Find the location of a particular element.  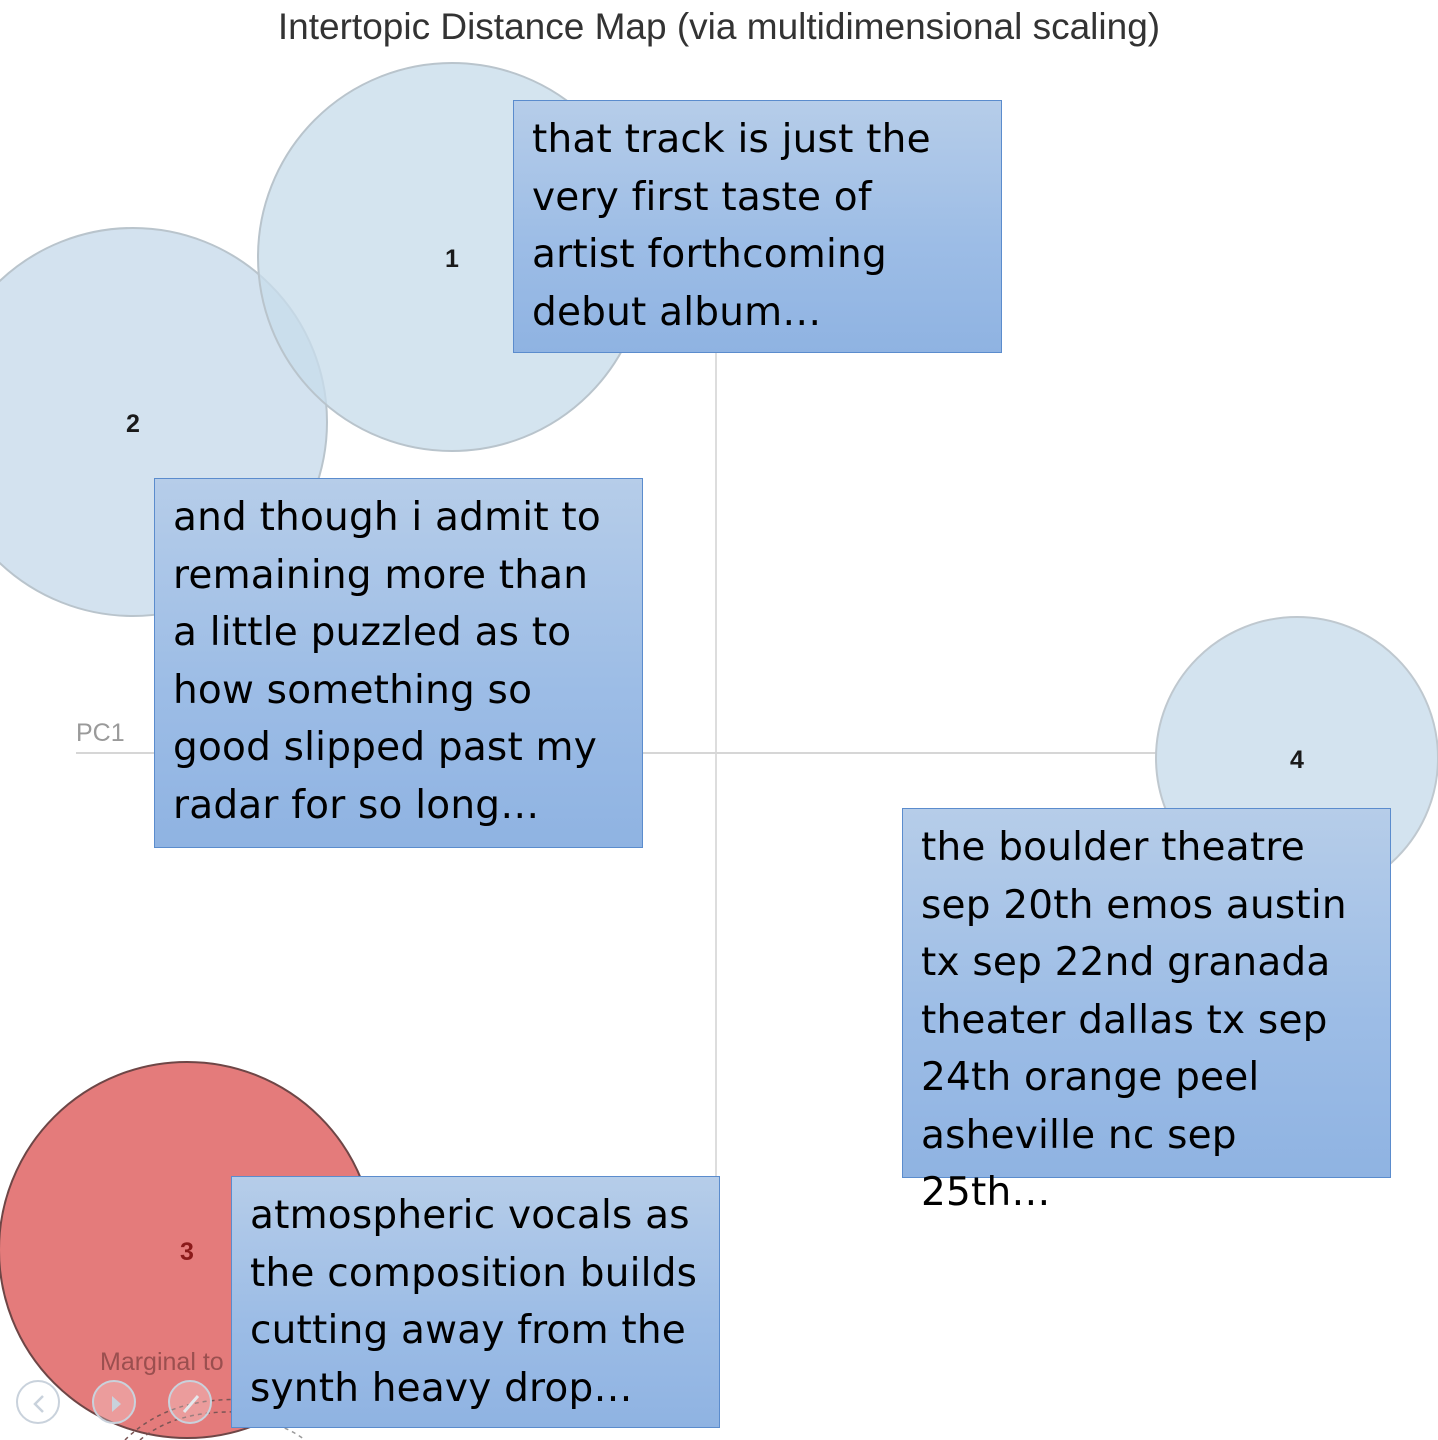

pen-icon is located at coordinates (191, 1404).